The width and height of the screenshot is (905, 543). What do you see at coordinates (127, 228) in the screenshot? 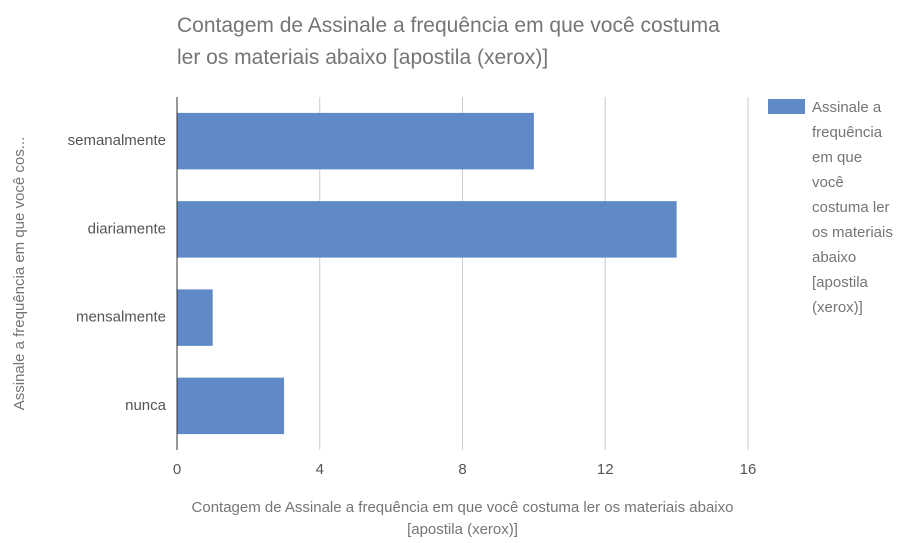
I see `y-tick-label: diariamente` at bounding box center [127, 228].